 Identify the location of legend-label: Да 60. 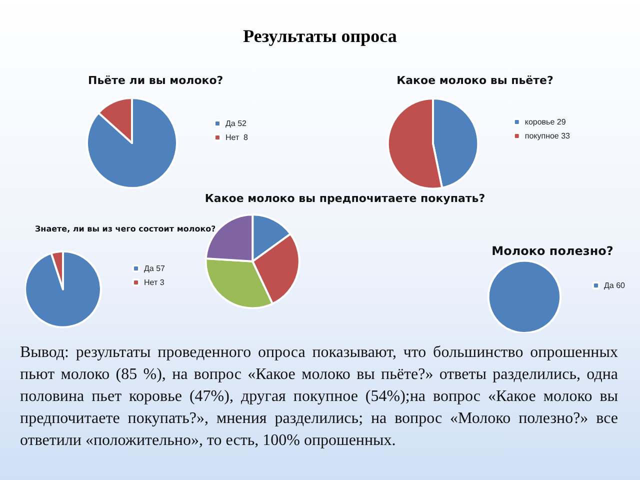
(615, 285).